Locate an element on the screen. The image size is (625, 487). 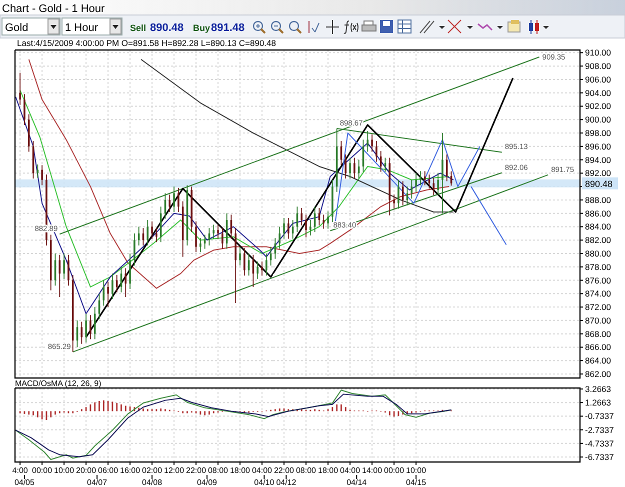
y-tick-label: 906.00 is located at coordinates (598, 79).